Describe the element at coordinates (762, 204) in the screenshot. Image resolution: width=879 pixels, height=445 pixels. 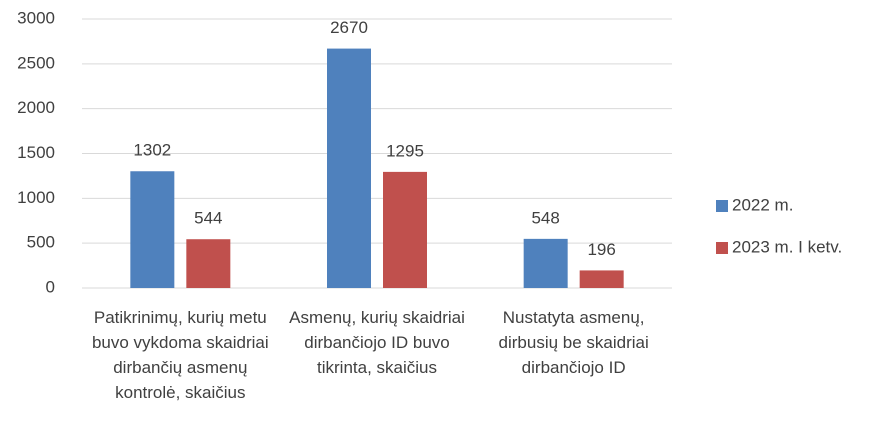
I see `legend-label: 2022 m.` at that location.